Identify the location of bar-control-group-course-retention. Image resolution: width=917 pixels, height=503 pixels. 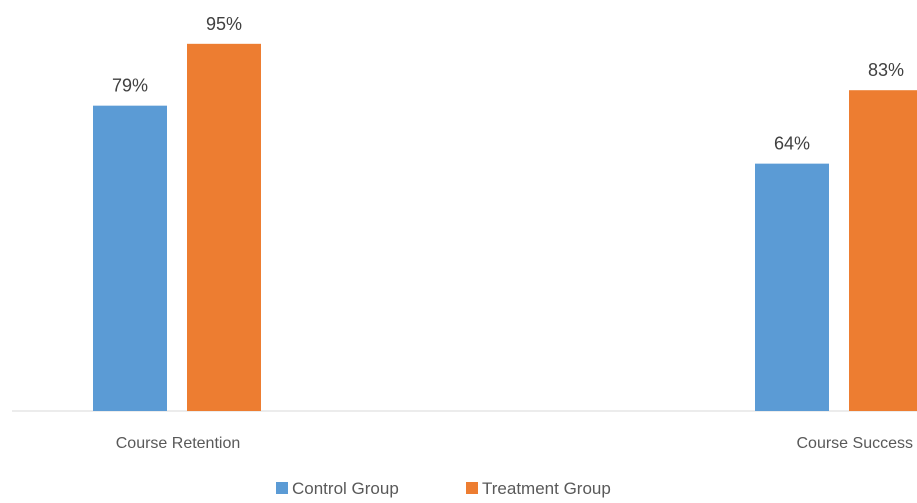
(130, 258).